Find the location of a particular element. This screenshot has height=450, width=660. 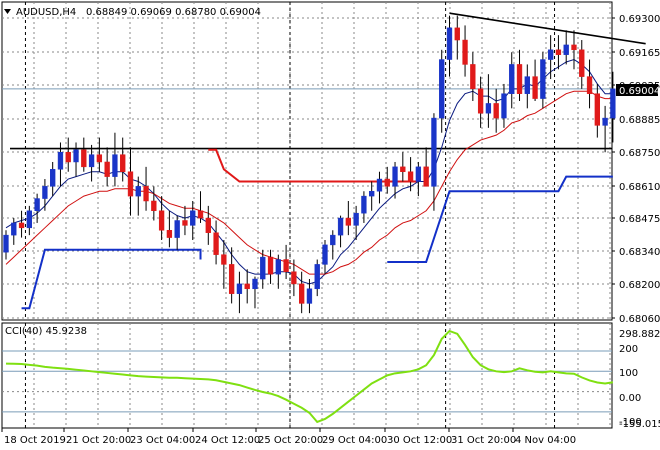

y-tick-label: 0.68475 is located at coordinates (639, 219).